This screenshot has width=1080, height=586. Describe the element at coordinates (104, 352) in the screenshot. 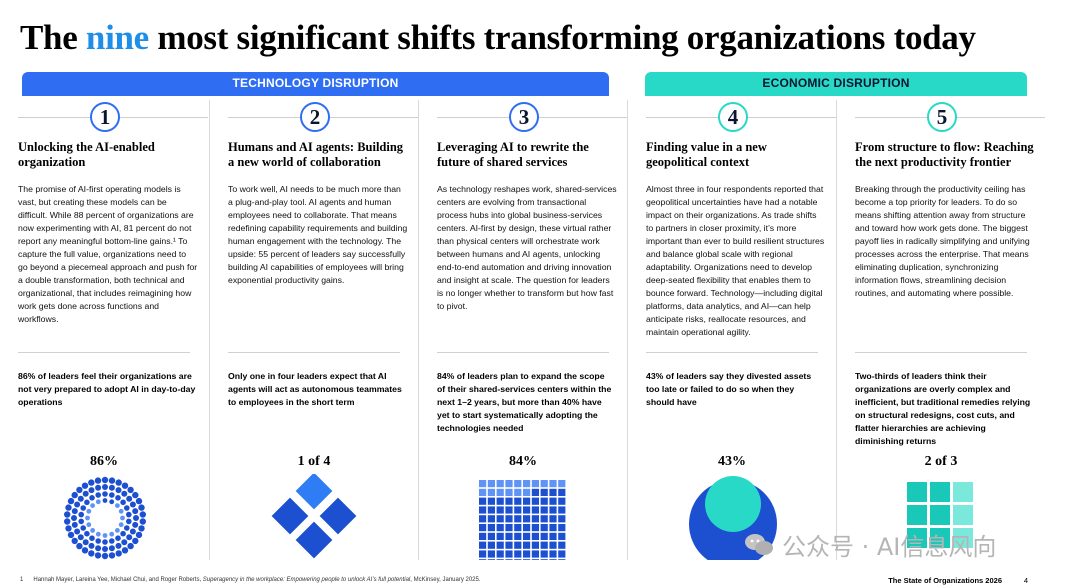

I see `column-separator` at that location.